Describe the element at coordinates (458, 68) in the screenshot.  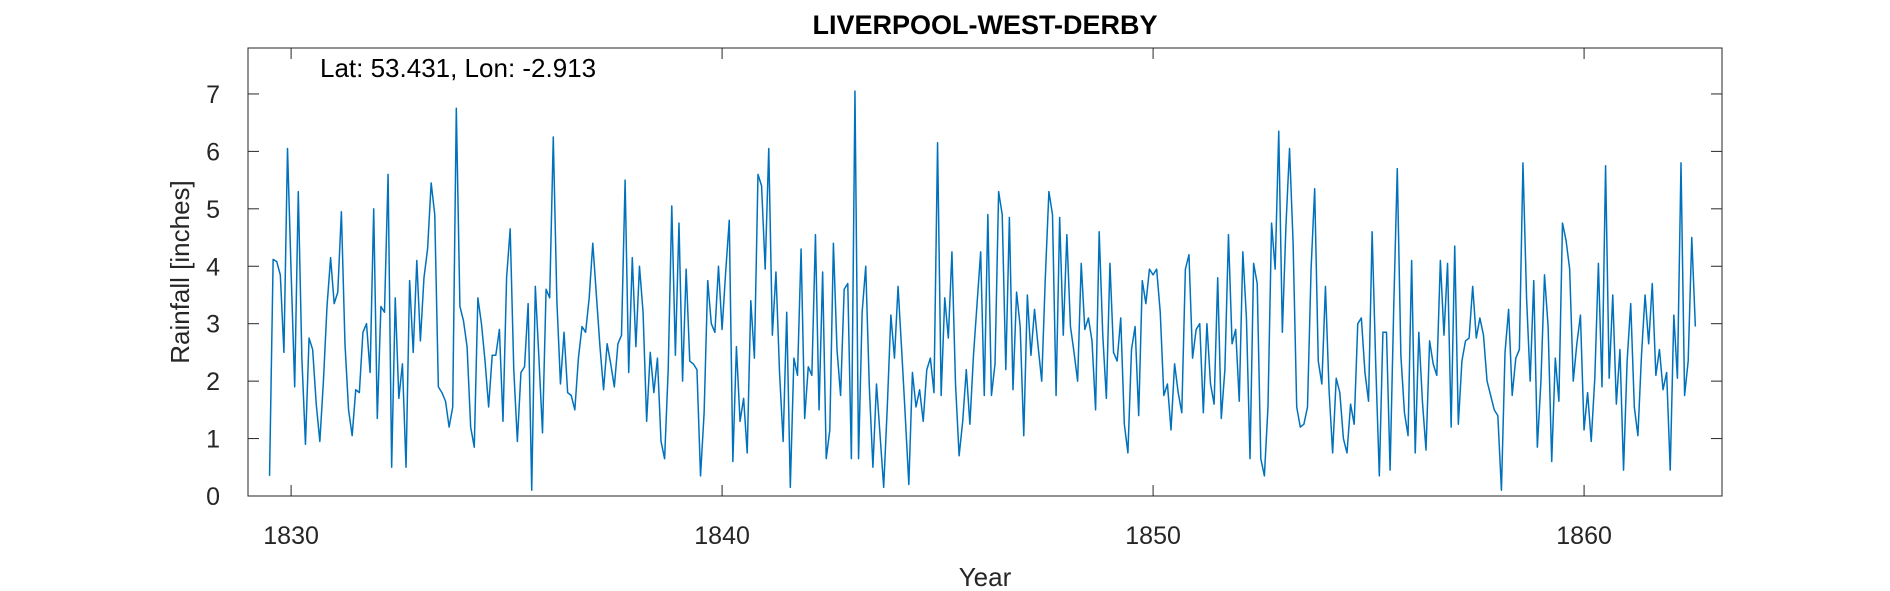
I see `location-annotation: Lat: 53.431, Lon: -2.913` at that location.